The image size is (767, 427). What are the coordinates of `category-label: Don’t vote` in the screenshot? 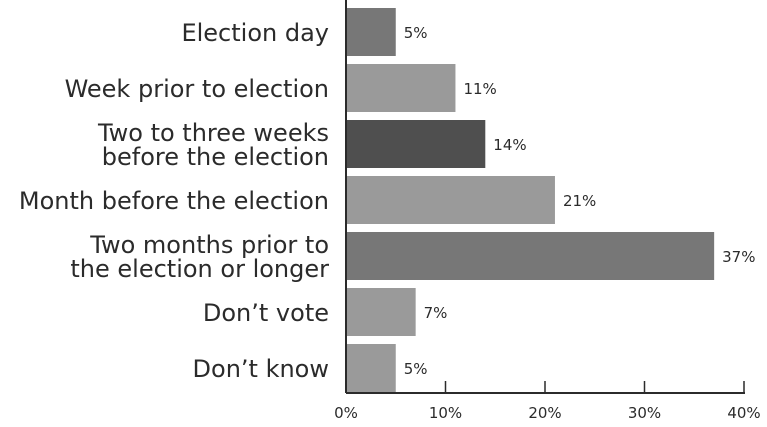 It's located at (266, 313).